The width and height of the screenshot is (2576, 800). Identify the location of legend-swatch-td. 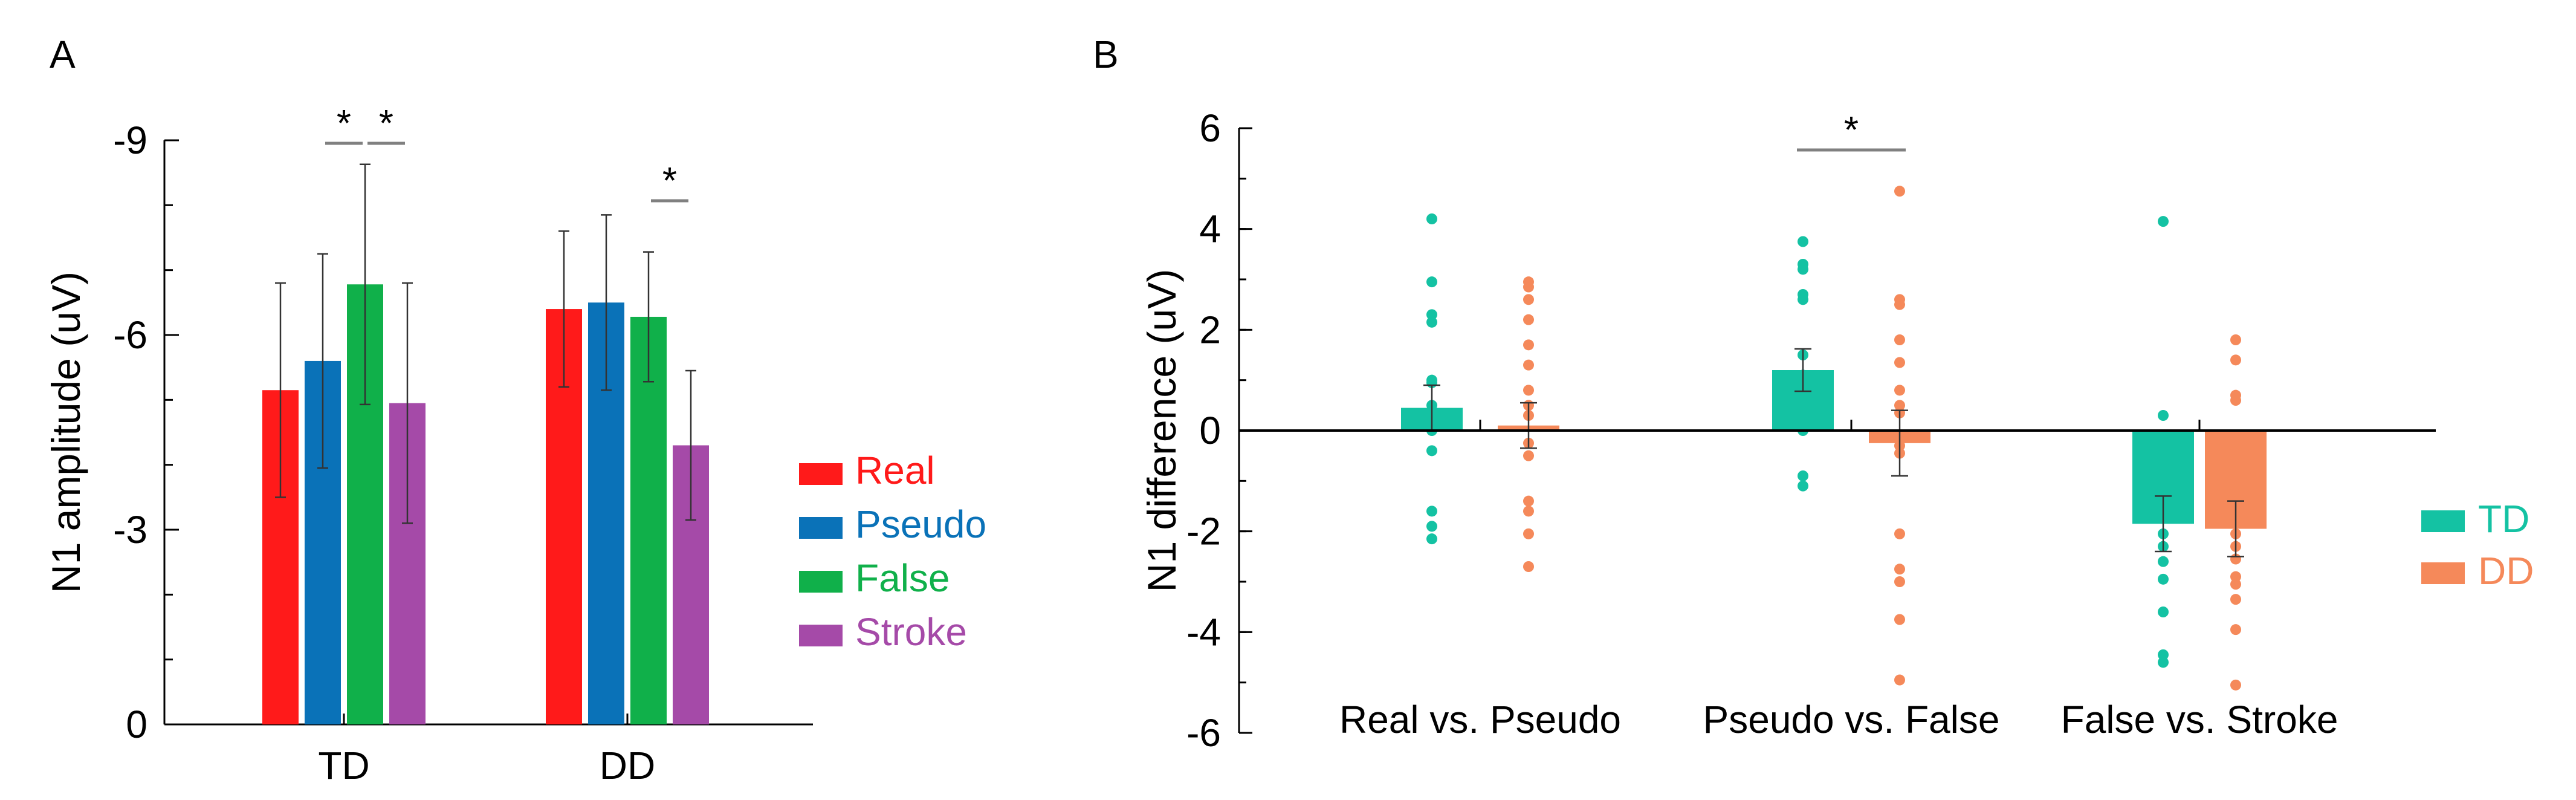
(2443, 521).